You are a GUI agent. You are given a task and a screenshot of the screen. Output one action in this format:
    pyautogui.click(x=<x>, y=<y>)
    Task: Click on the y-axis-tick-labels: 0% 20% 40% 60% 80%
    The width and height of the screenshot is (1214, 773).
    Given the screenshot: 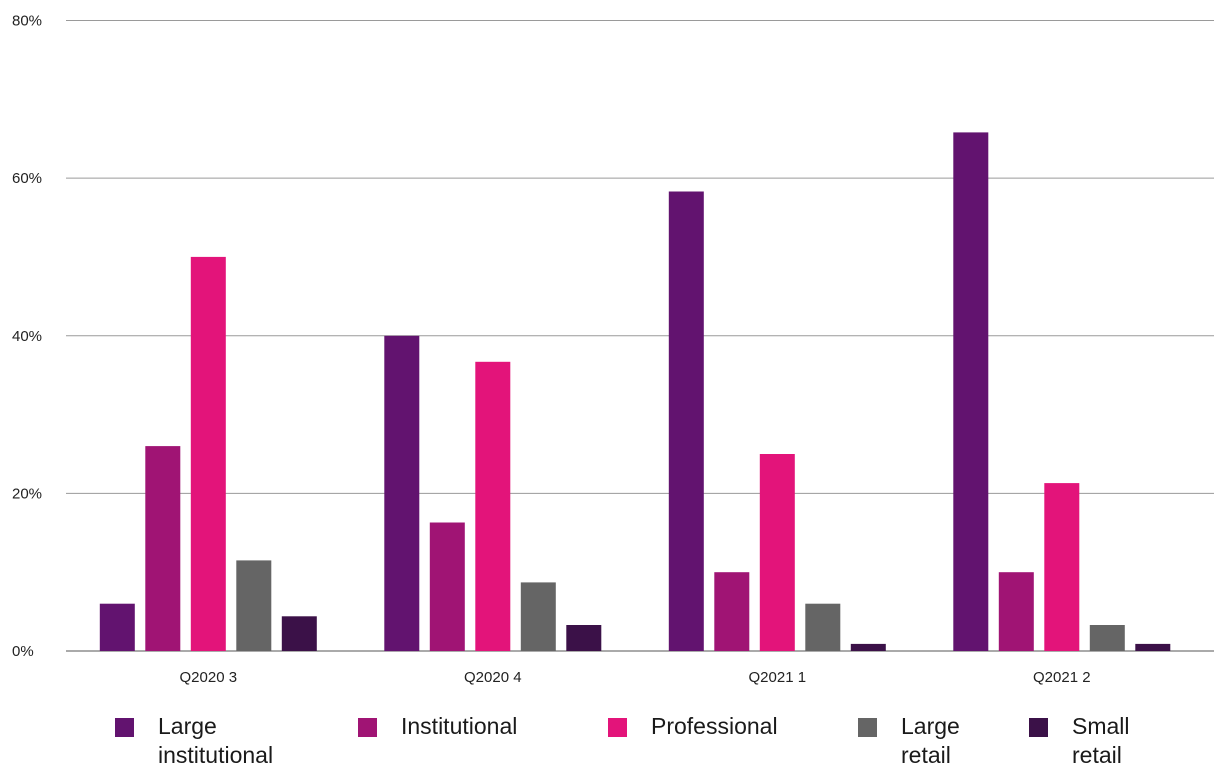 What is the action you would take?
    pyautogui.click(x=27, y=337)
    